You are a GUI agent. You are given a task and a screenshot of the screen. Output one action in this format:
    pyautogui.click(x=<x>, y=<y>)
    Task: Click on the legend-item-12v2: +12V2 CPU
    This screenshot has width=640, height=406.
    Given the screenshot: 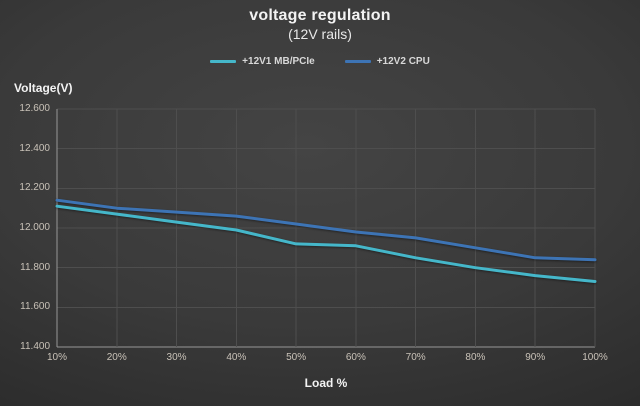 What is the action you would take?
    pyautogui.click(x=387, y=61)
    